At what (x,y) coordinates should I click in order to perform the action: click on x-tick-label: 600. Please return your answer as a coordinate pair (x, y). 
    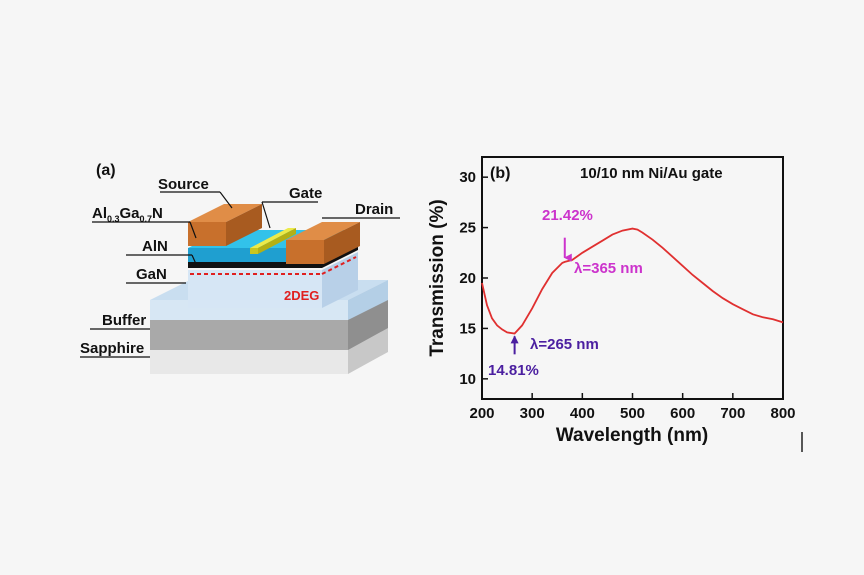
    Looking at the image, I should click on (682, 413).